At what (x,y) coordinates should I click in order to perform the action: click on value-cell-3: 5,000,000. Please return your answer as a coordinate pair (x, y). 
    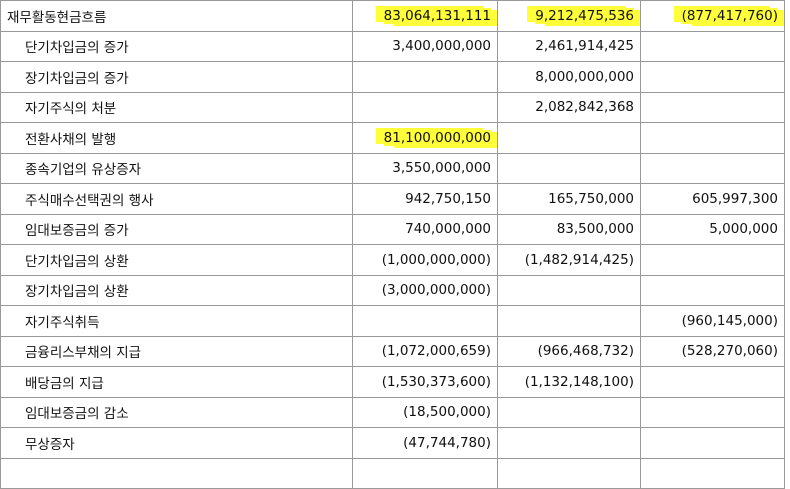
    Looking at the image, I should click on (712, 229).